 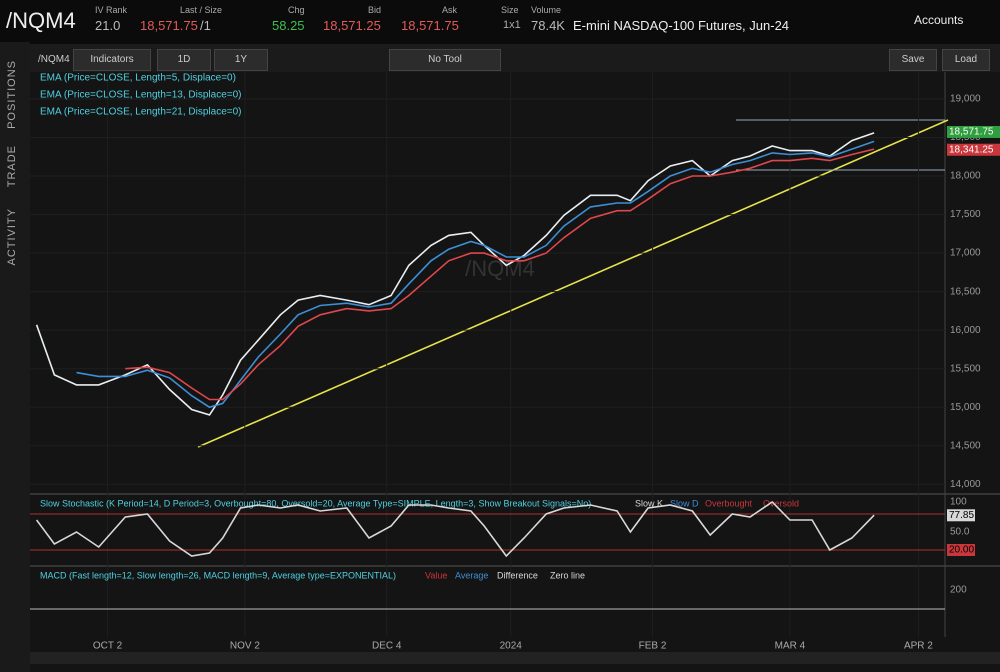 I want to click on x-tick-label: MAR 4, so click(x=790, y=646).